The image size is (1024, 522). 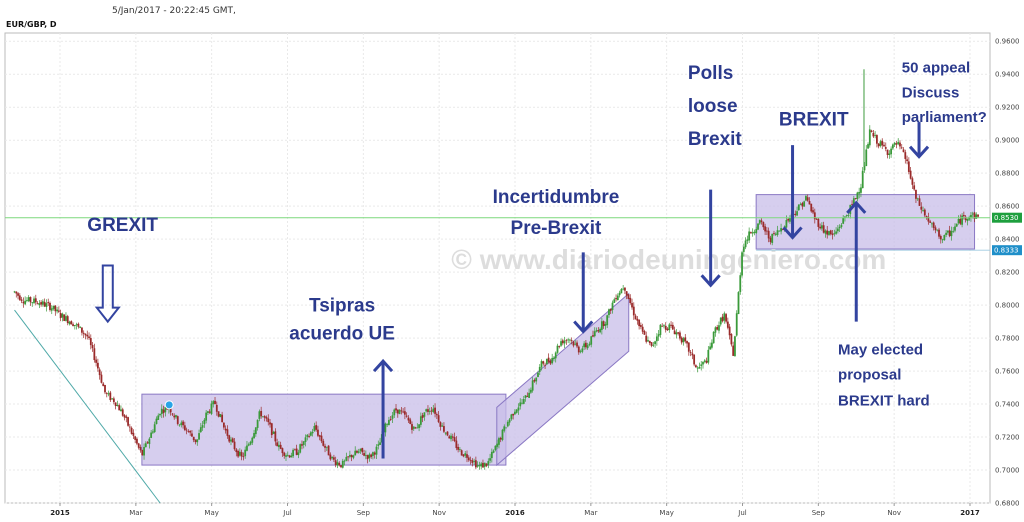 I want to click on y-tick-label: 0.8000, so click(x=1007, y=306).